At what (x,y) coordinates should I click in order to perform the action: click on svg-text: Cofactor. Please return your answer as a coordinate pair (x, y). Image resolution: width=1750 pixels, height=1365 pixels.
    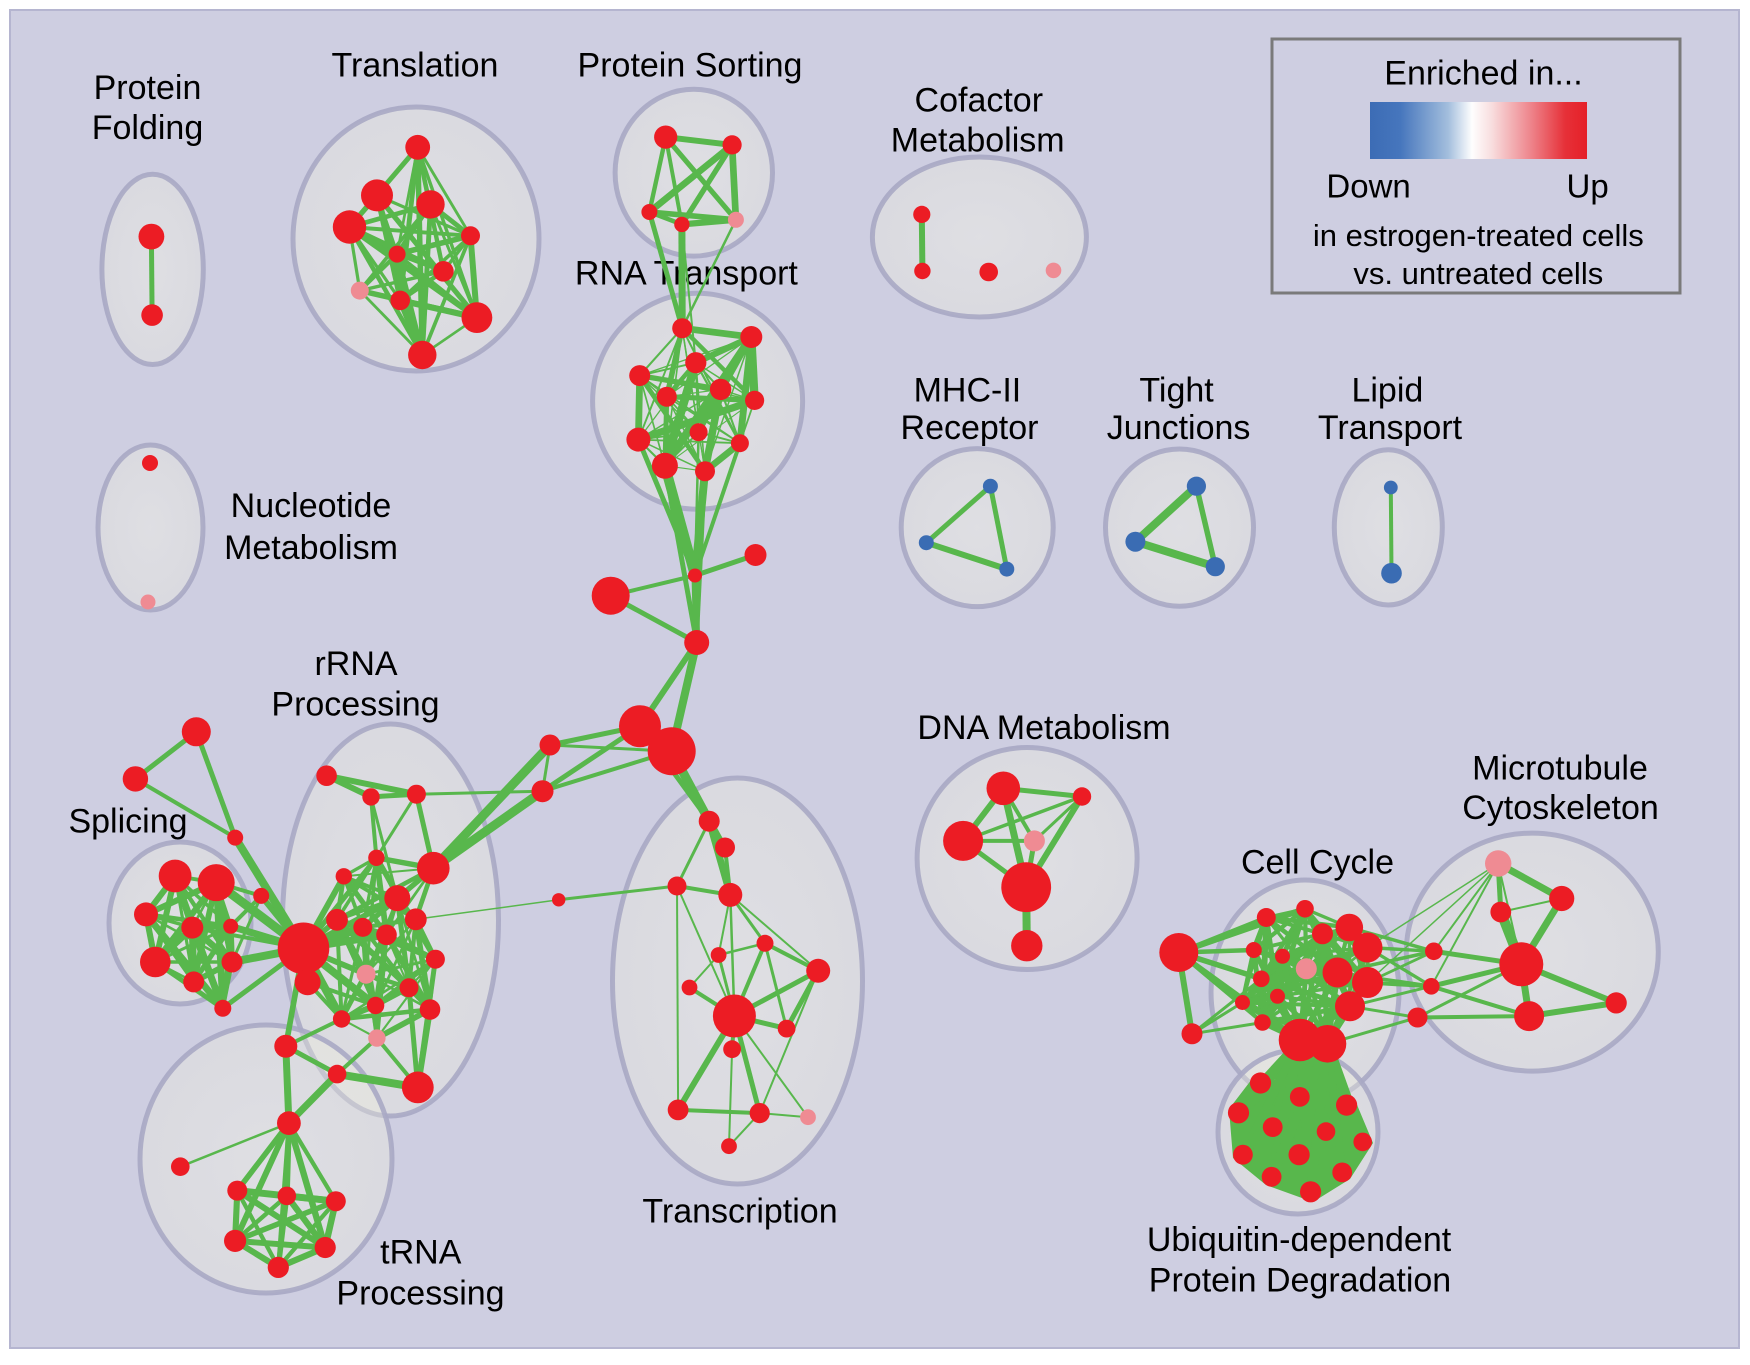
    Looking at the image, I should click on (979, 100).